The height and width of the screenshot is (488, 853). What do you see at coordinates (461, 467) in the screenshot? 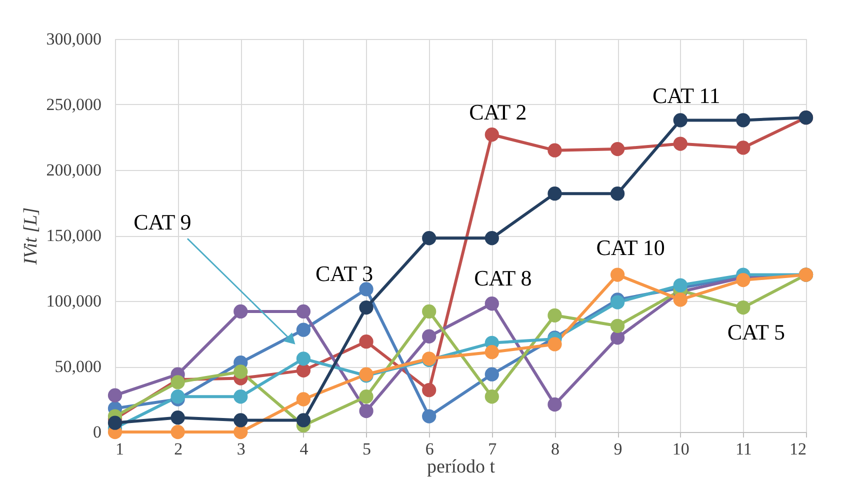
I see `x-axis-title: período t` at bounding box center [461, 467].